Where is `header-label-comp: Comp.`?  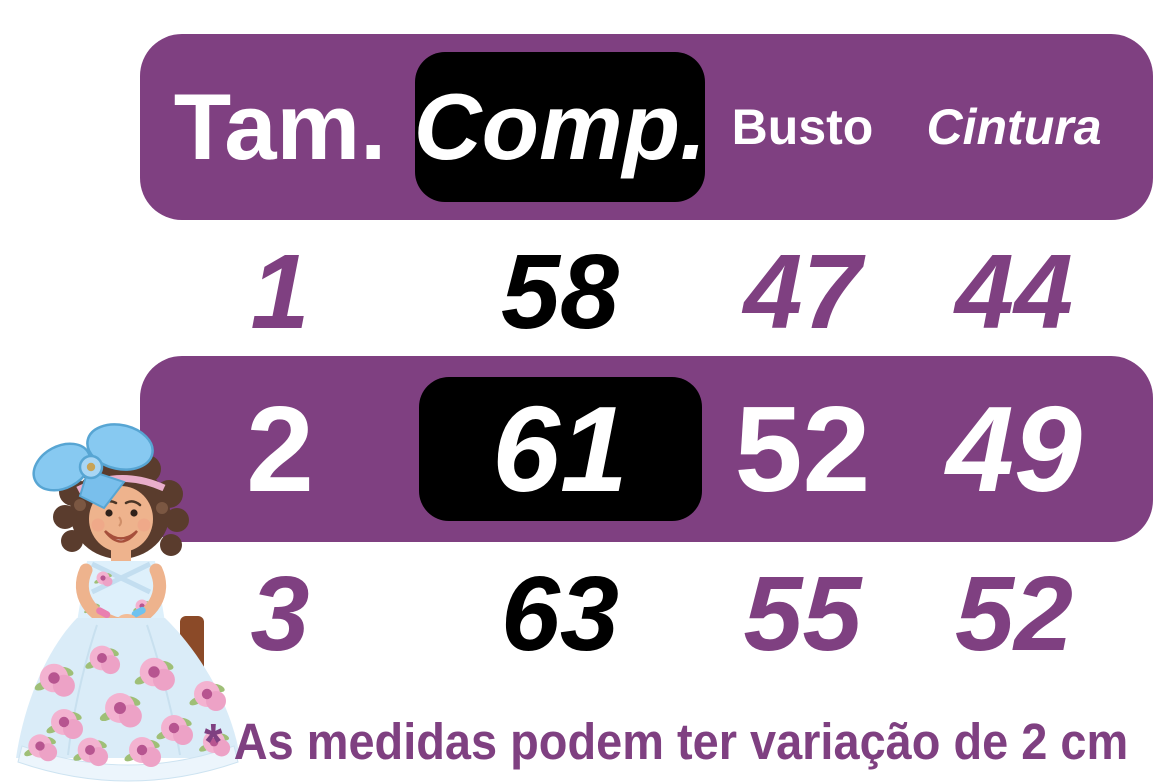
header-label-comp: Comp. is located at coordinates (560, 126).